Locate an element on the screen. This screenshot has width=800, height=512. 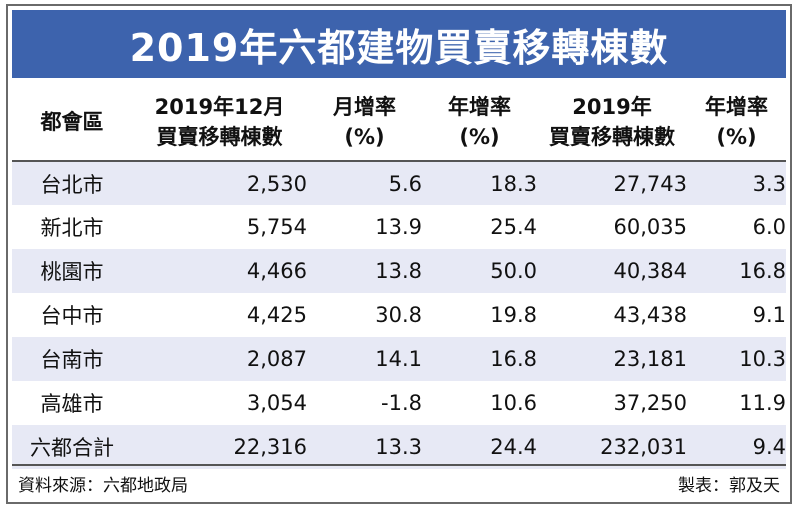
cell-dec-transfers: 2,087 is located at coordinates (219, 359).